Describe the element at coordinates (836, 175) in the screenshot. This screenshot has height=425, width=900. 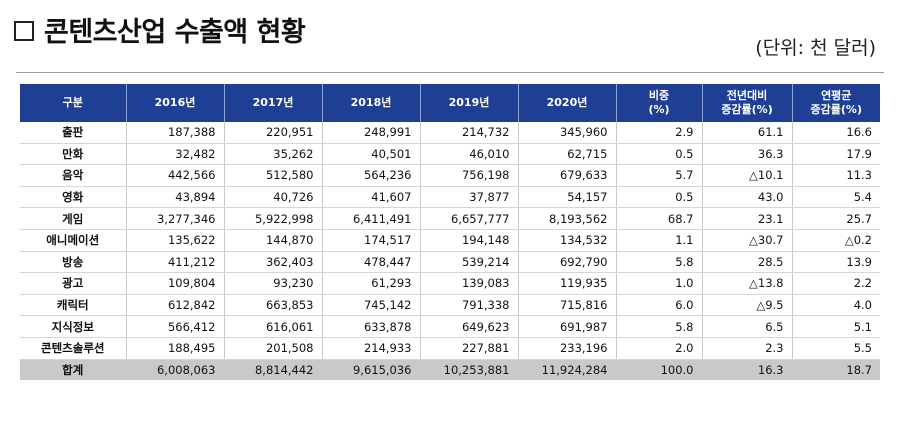
I see `value-cell: 11.3` at that location.